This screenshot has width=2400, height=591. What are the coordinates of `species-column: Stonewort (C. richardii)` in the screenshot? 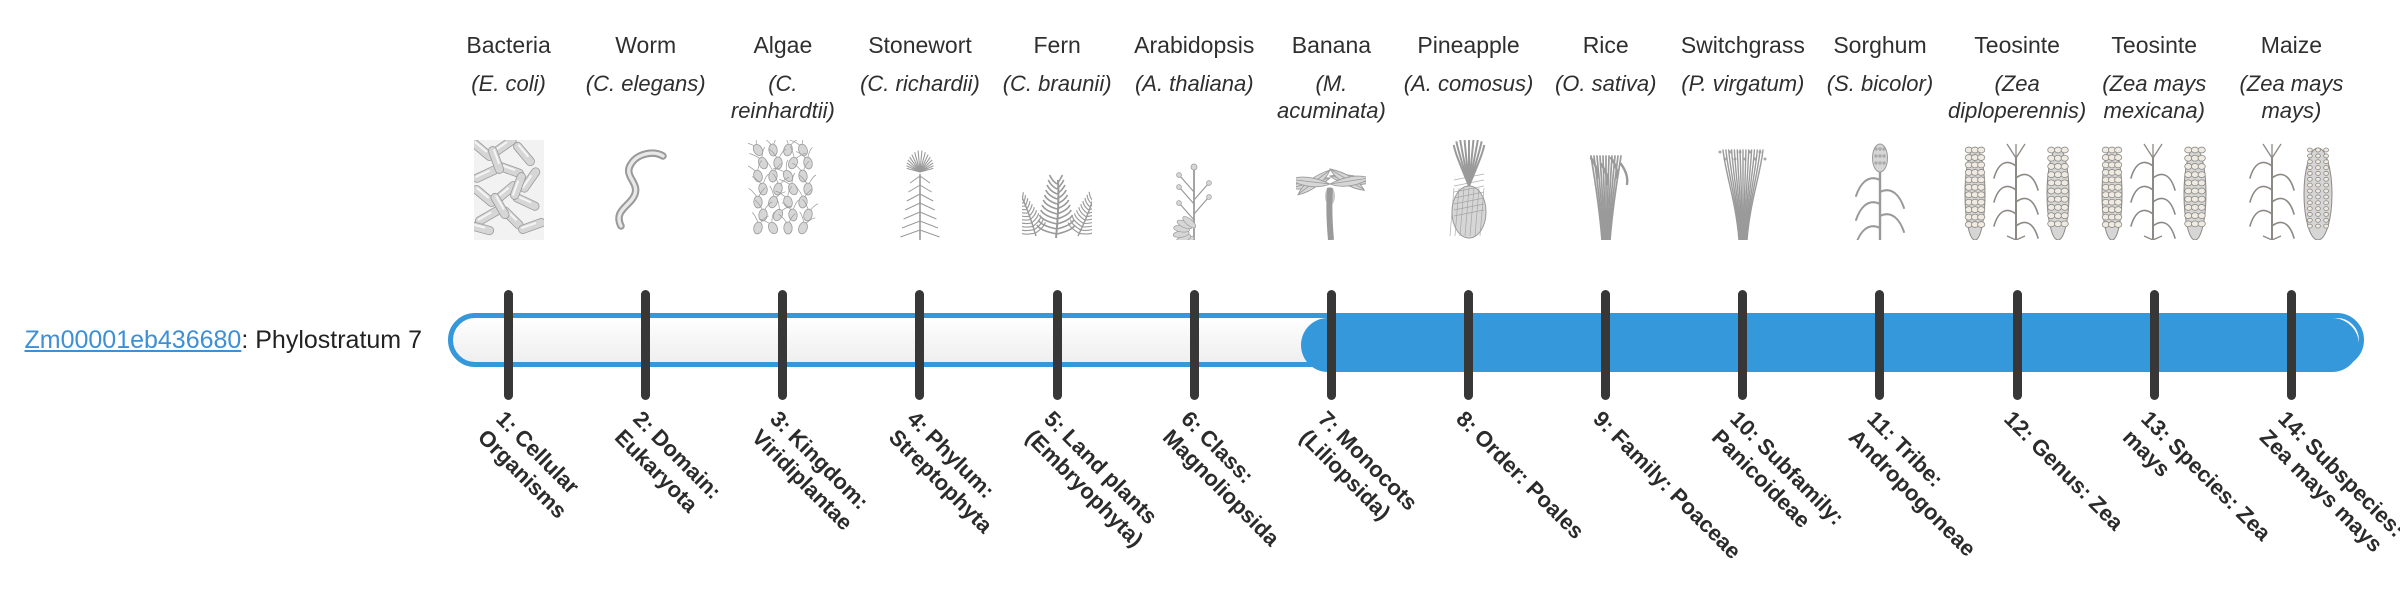 It's located at (919, 165).